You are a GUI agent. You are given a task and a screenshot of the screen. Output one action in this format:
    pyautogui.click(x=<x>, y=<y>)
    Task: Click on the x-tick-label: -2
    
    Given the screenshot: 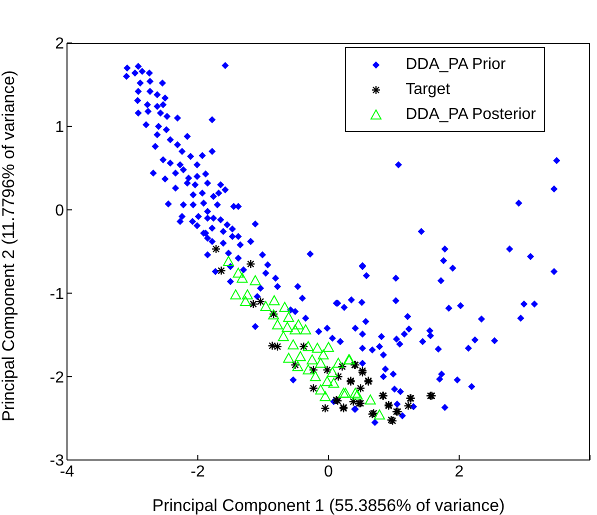 What is the action you would take?
    pyautogui.click(x=197, y=471)
    